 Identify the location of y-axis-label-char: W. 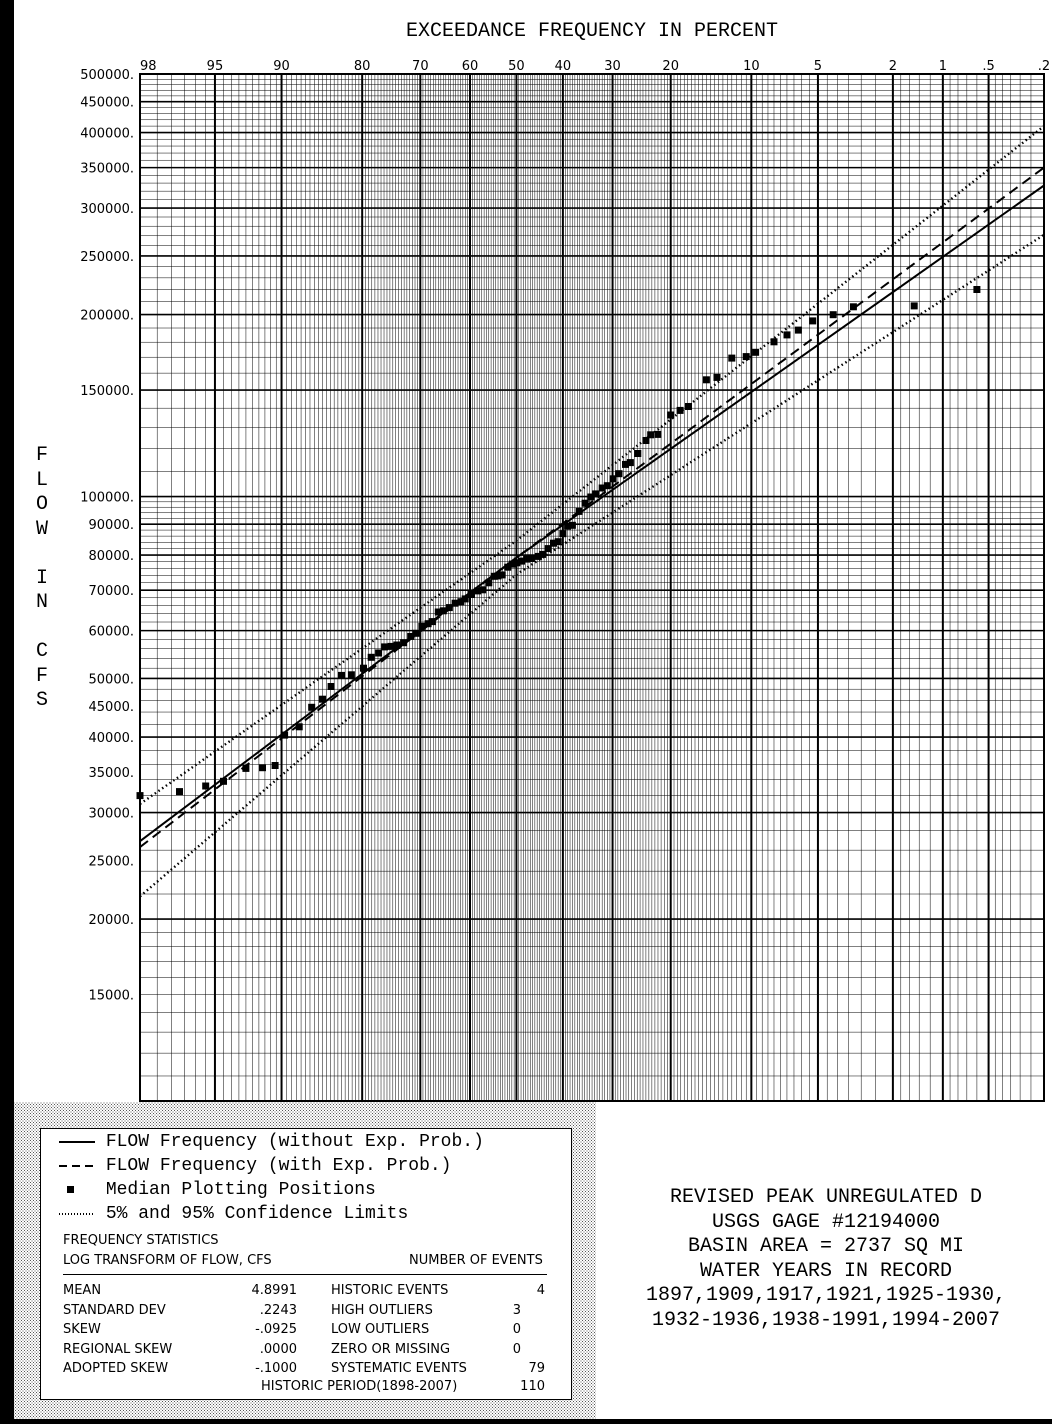
(41, 529).